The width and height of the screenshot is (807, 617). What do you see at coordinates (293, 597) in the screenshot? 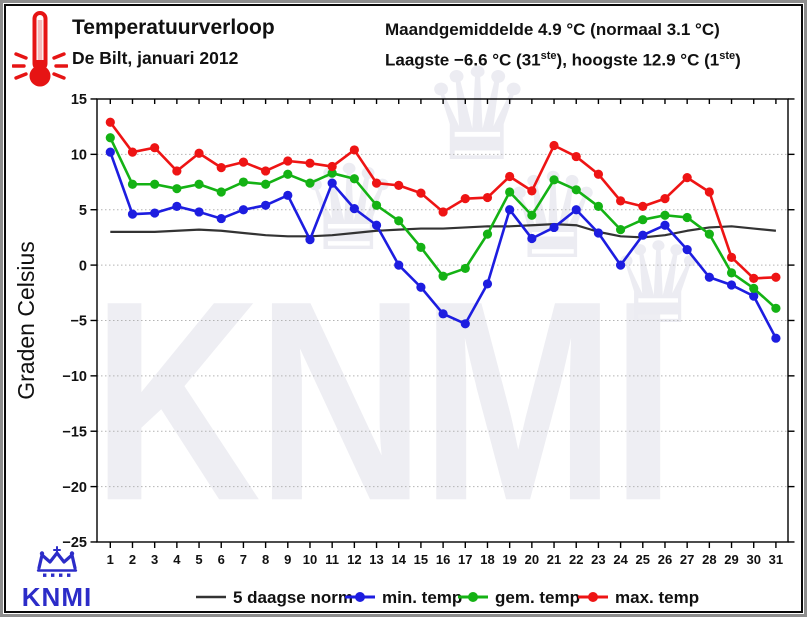
I see `svg-text: 5 daagse norm` at bounding box center [293, 597].